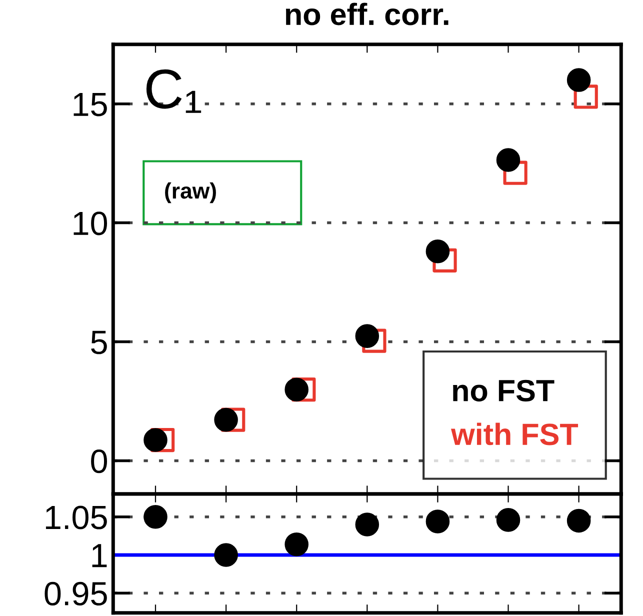 The image size is (643, 616). I want to click on y-tick-label: 1, so click(99, 556).